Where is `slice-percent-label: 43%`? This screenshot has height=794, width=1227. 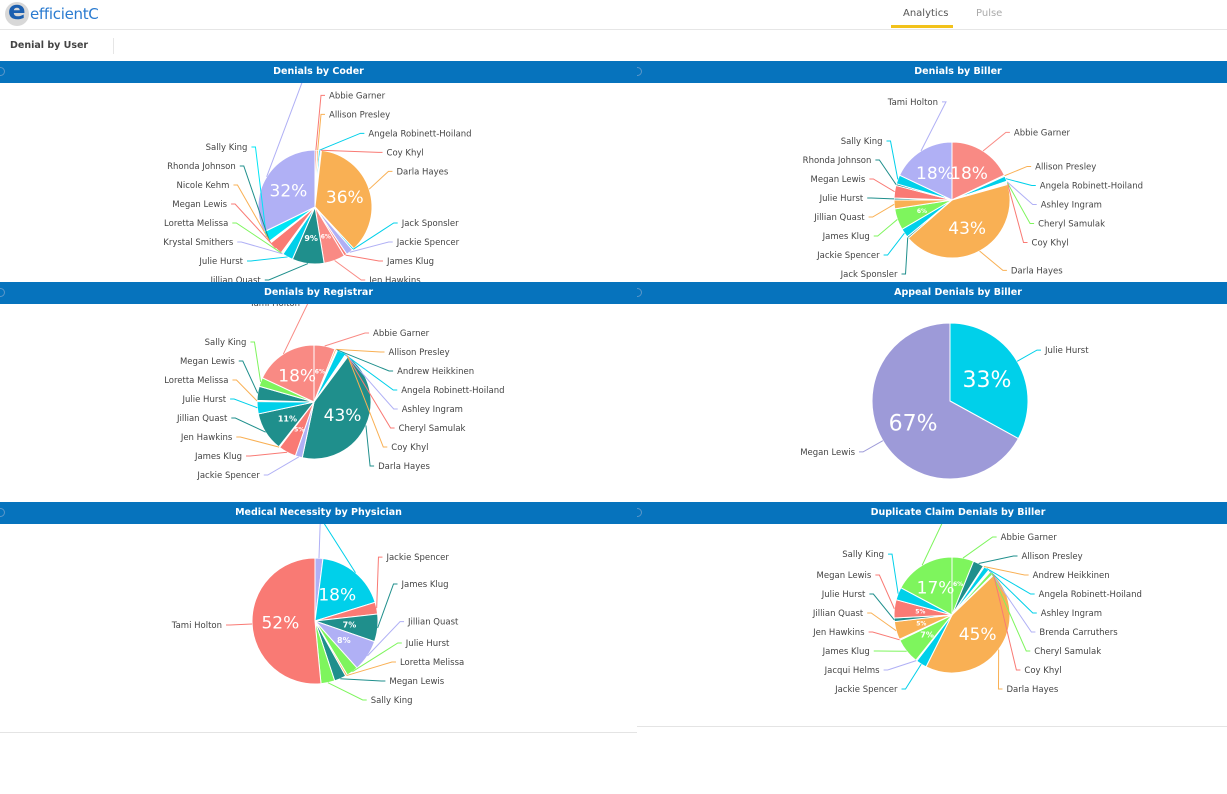 slice-percent-label: 43% is located at coordinates (967, 229).